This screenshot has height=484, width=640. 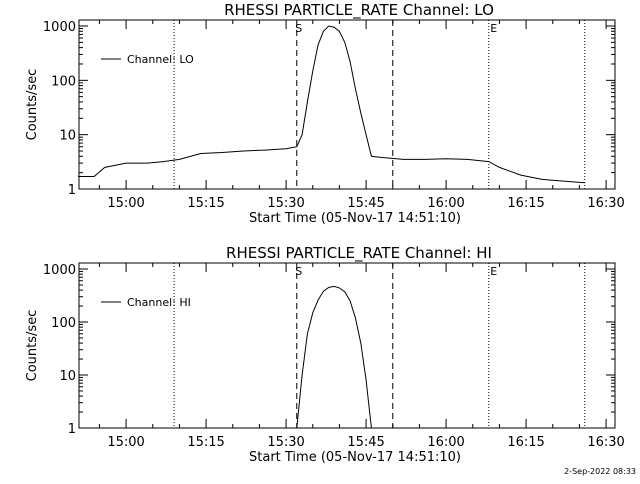 What do you see at coordinates (359, 10) in the screenshot?
I see `chart-title: RHESSI PARTICLE_RATE Channel: LO` at bounding box center [359, 10].